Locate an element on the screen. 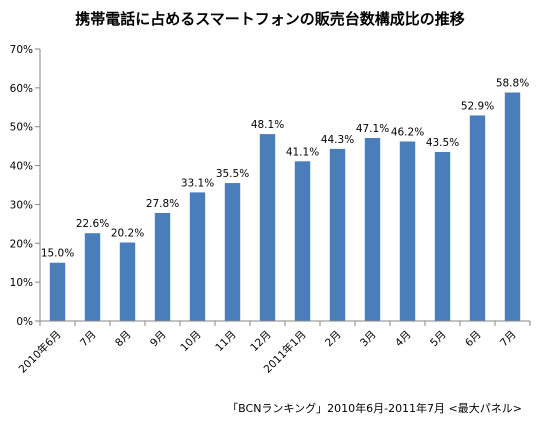 The image size is (540, 425). data-label: 15.0% is located at coordinates (57, 254).